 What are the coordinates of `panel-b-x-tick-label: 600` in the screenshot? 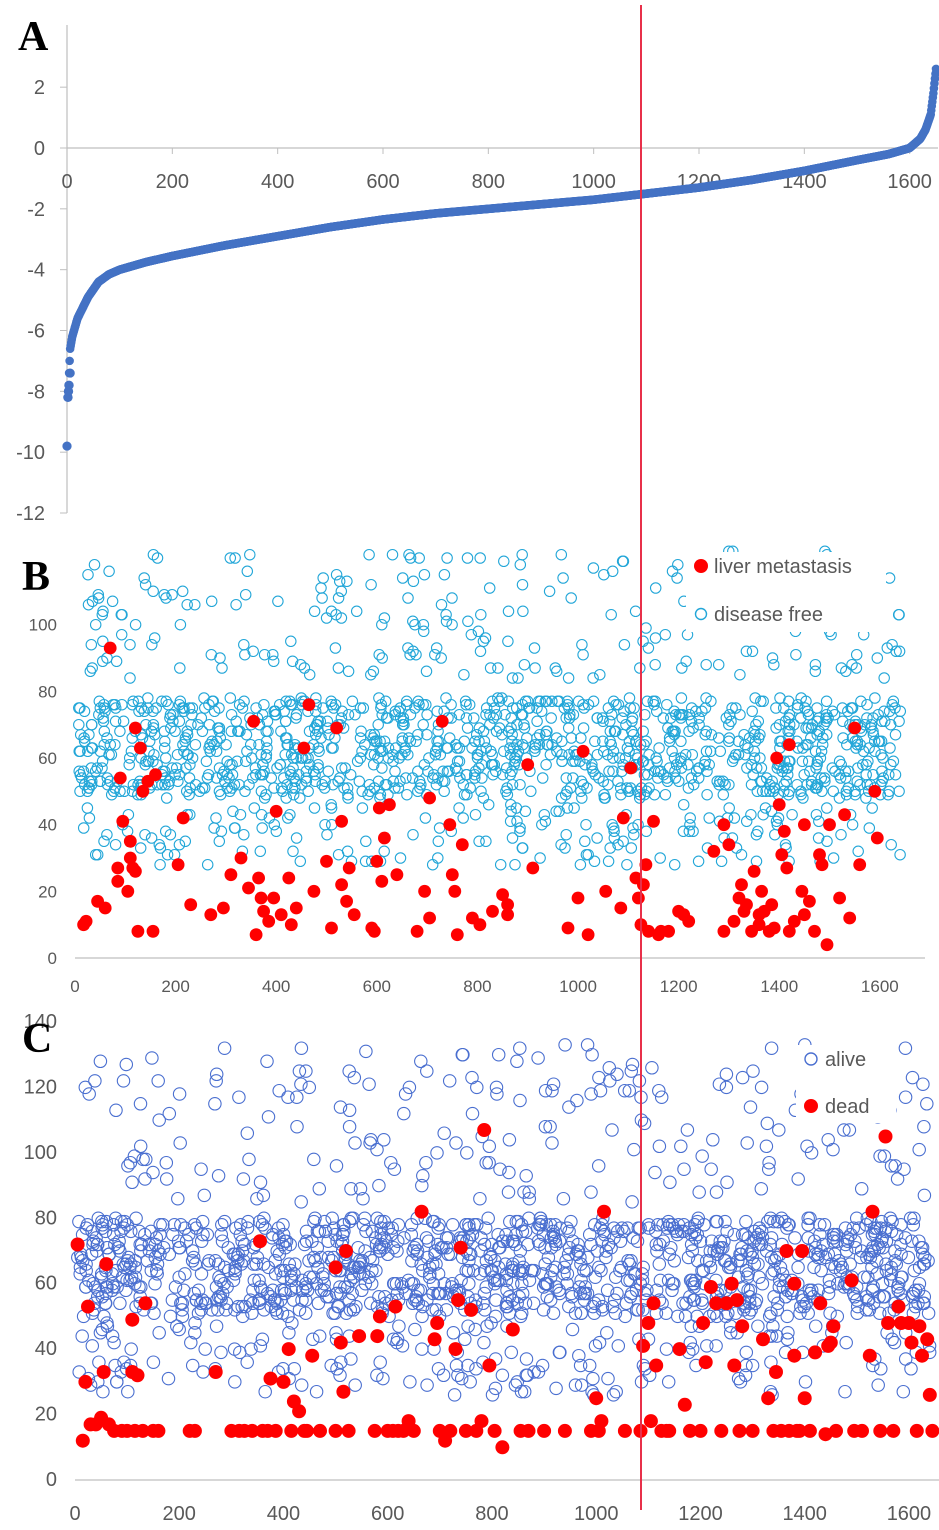 It's located at (377, 986).